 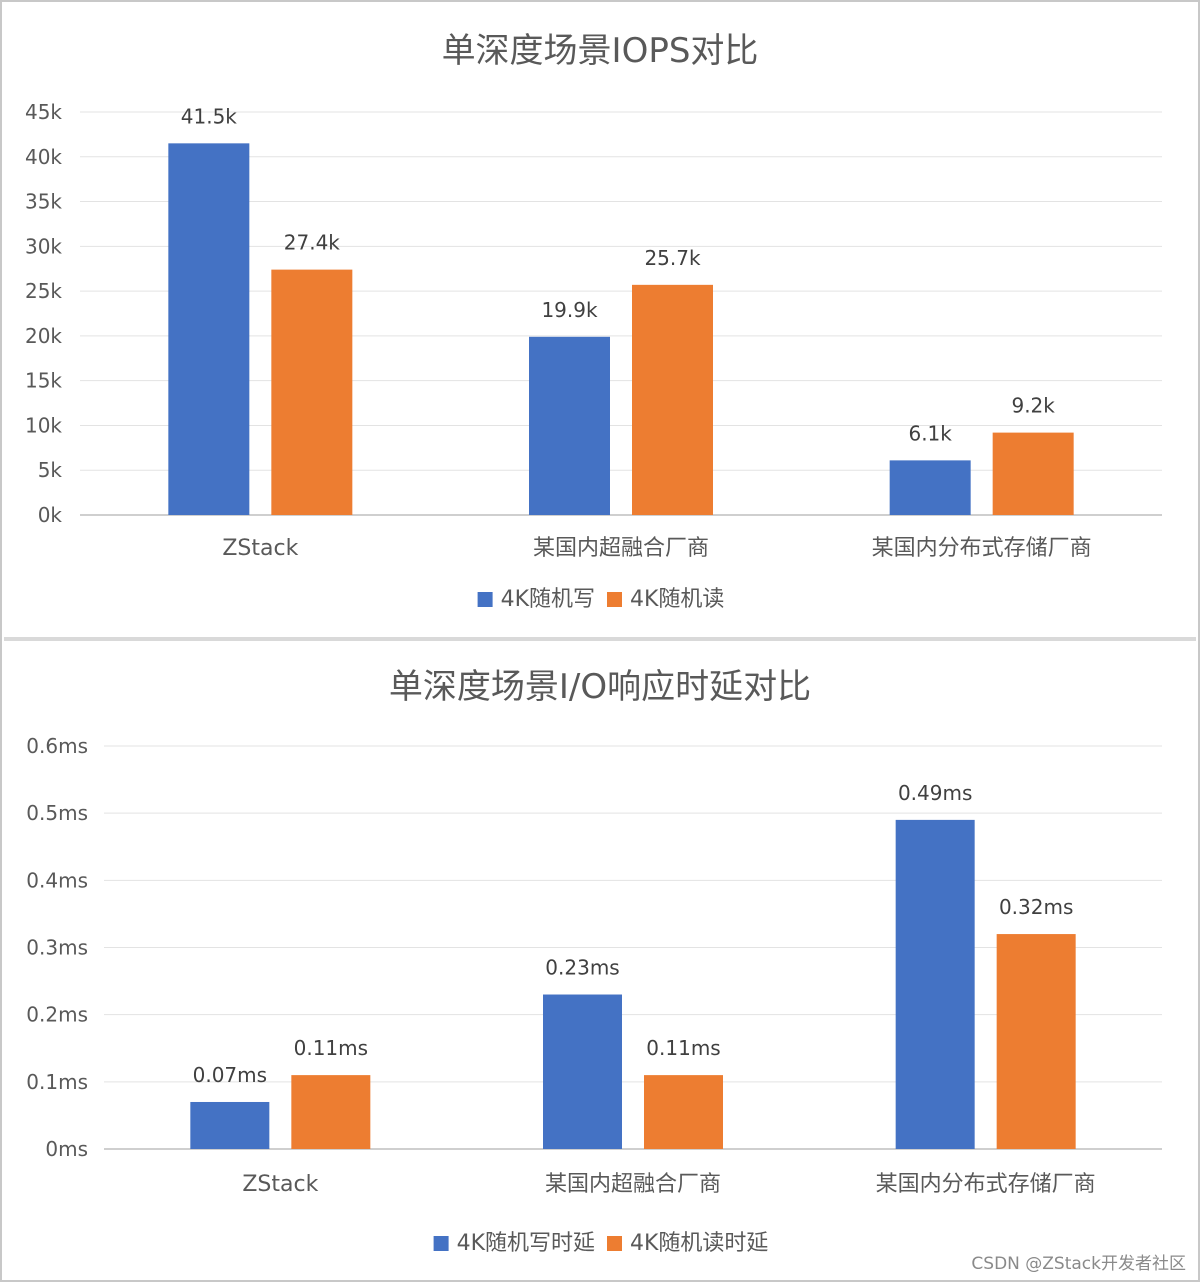 What do you see at coordinates (600, 51) in the screenshot?
I see `chart-title: 单深度场景IOPS对比` at bounding box center [600, 51].